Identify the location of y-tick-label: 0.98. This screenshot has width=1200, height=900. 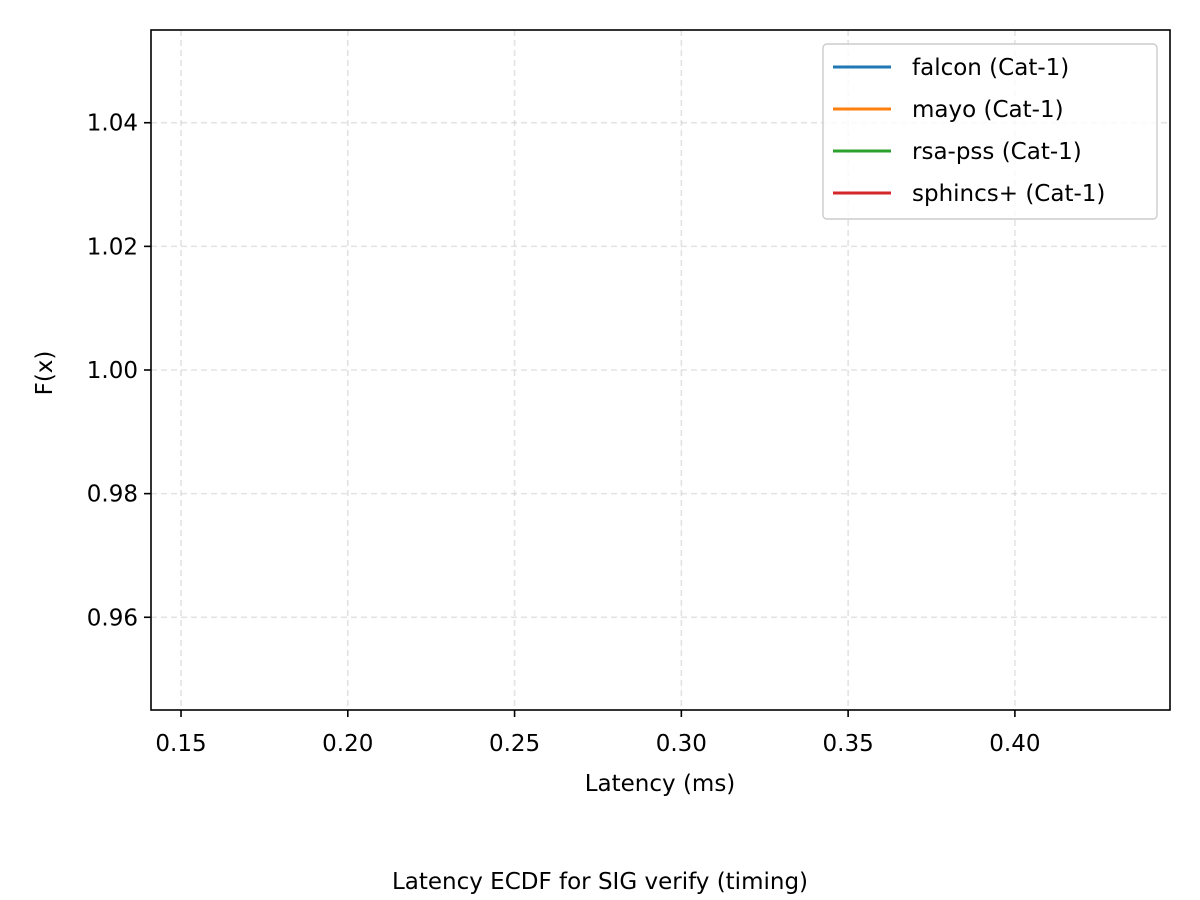
(112, 495).